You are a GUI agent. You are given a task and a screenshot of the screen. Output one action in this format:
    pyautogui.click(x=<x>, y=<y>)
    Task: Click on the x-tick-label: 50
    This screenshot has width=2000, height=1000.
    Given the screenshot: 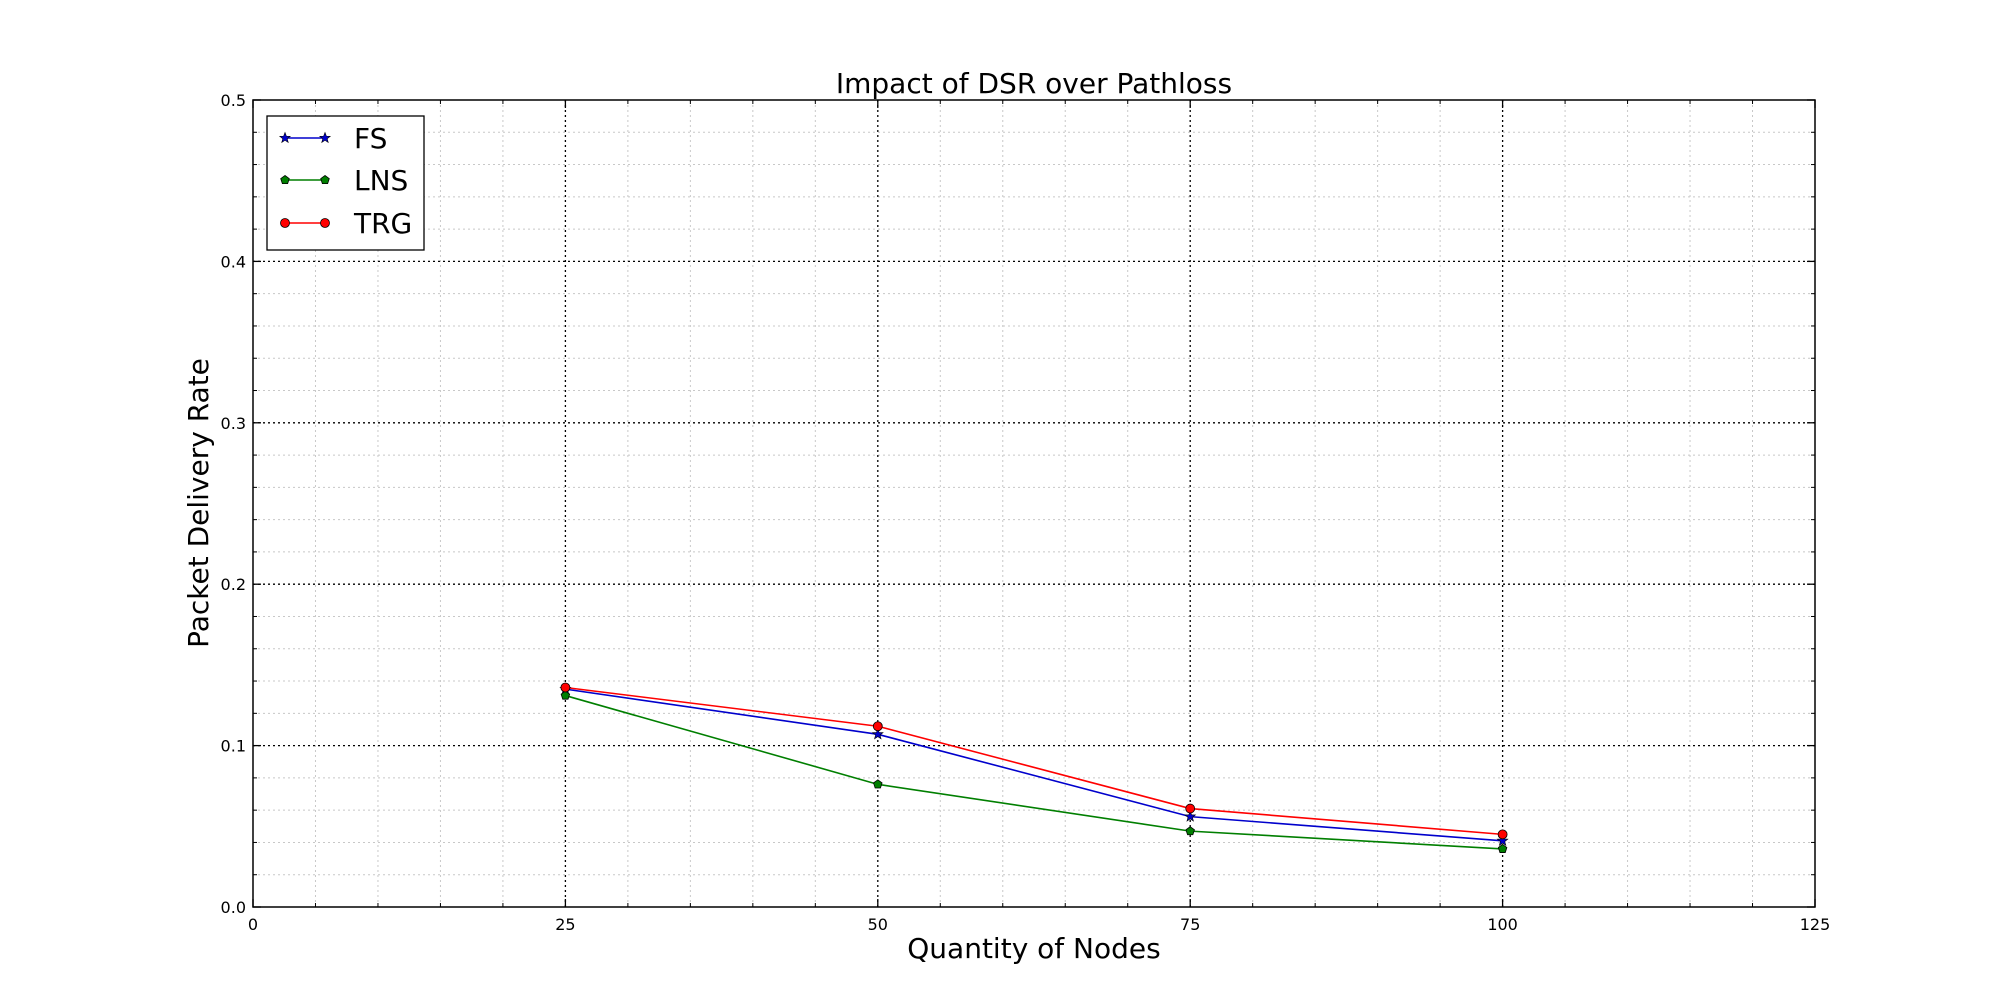 What is the action you would take?
    pyautogui.click(x=878, y=924)
    